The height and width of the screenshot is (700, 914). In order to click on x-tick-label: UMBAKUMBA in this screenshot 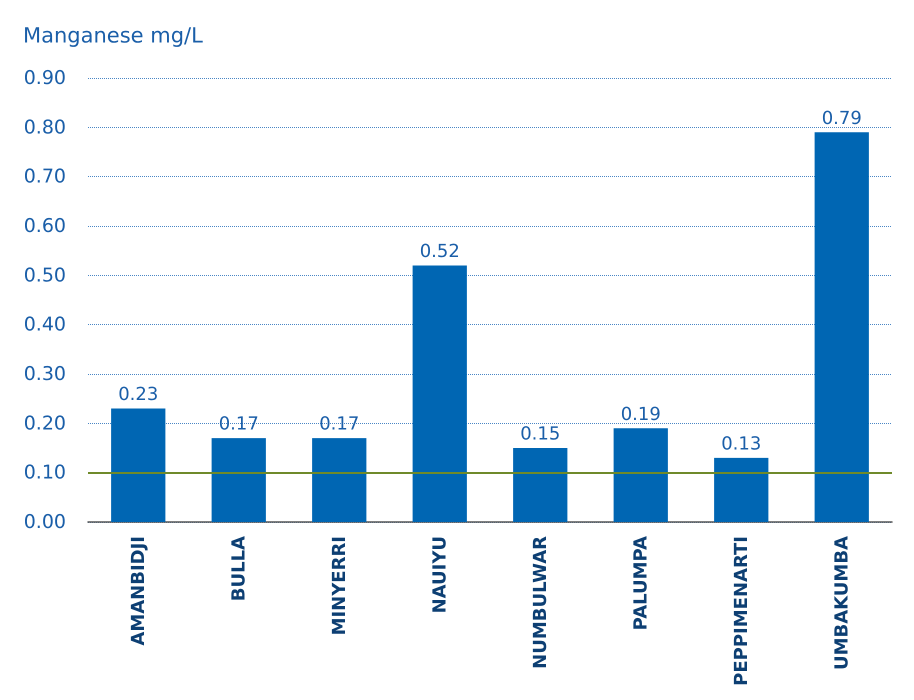, I will do `click(841, 603)`.